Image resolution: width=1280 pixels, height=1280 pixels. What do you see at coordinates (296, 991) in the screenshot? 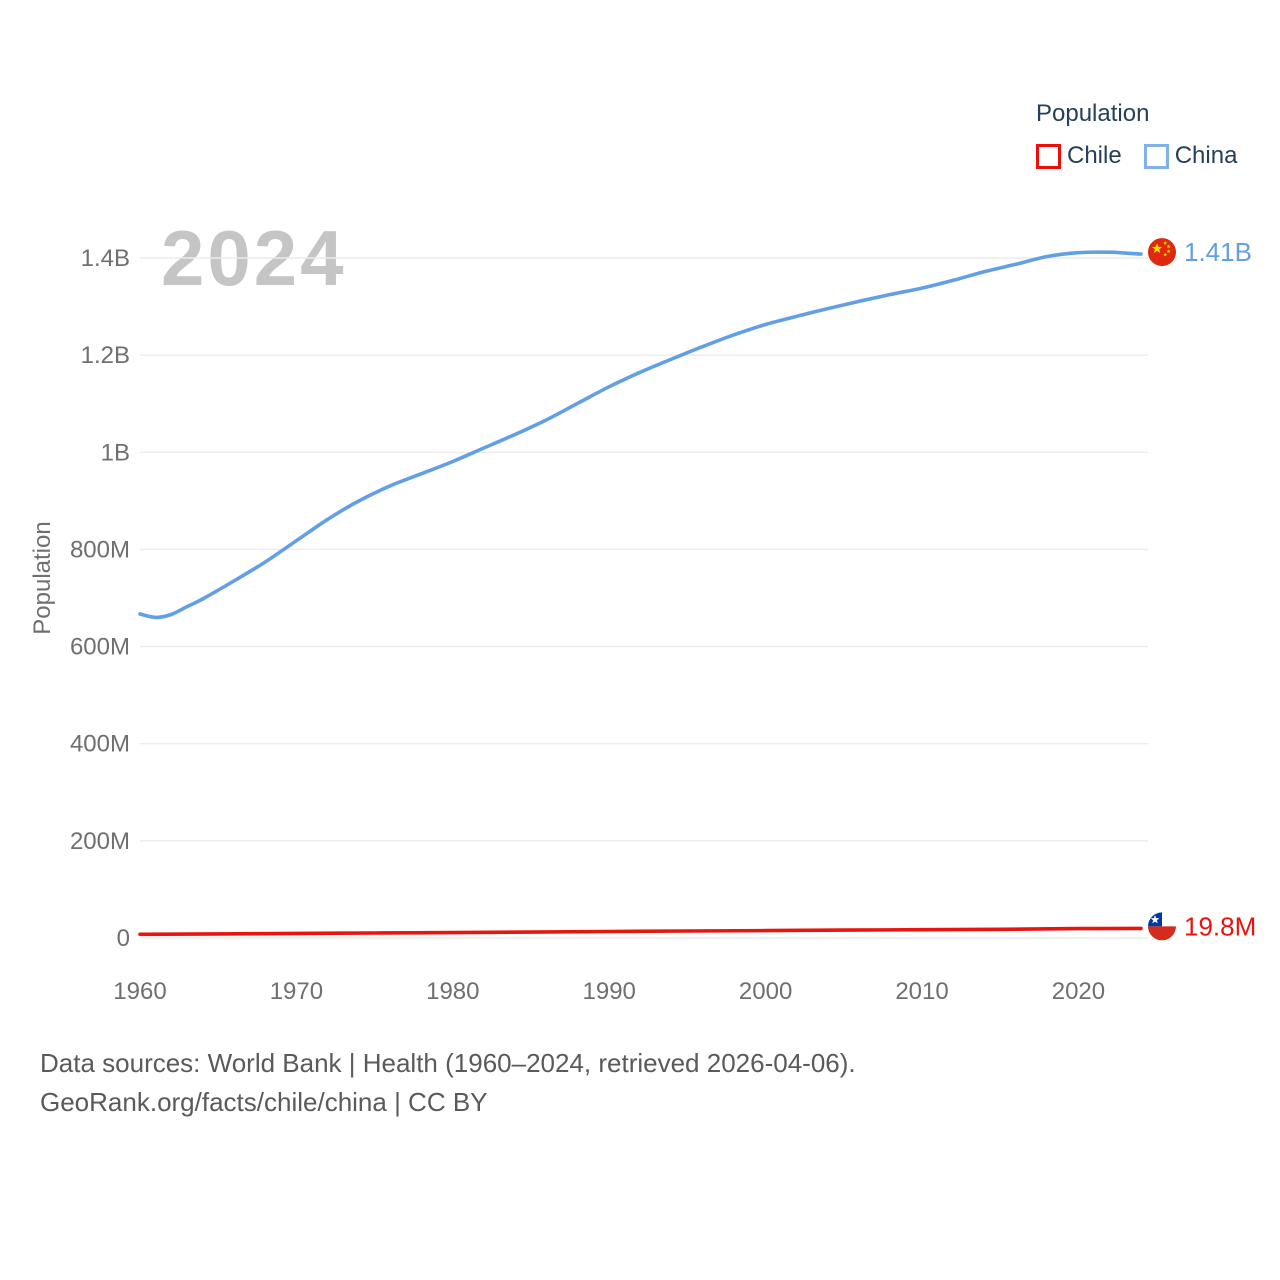
I see `x-tick-label: 1970` at bounding box center [296, 991].